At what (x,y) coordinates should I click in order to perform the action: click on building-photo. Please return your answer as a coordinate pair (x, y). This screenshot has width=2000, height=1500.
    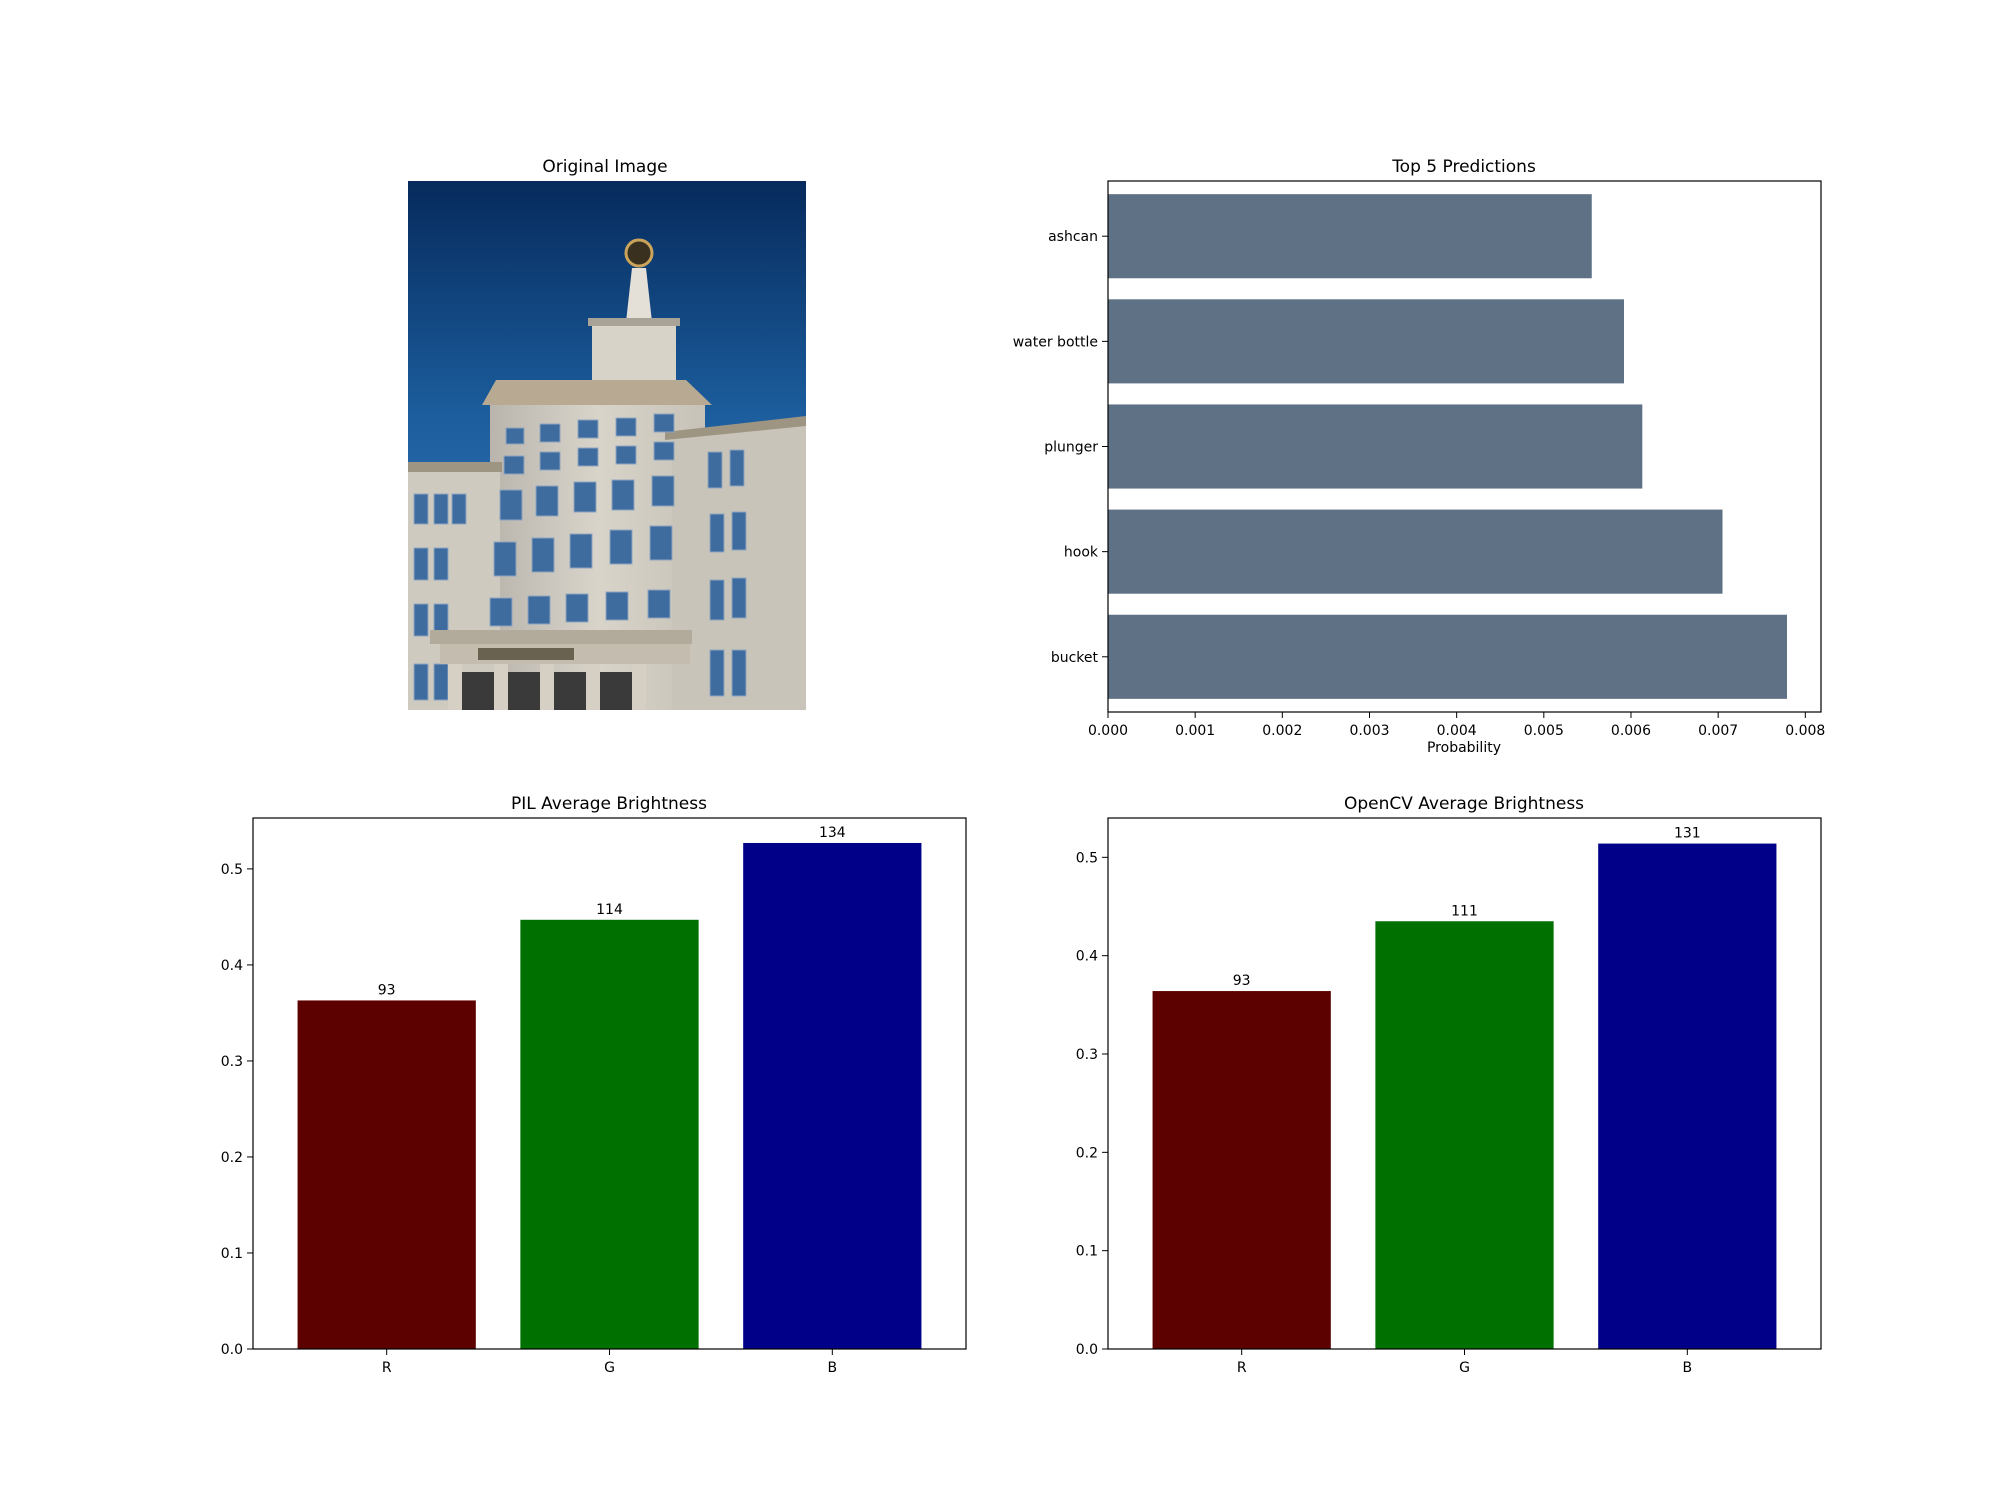
    Looking at the image, I should click on (607, 445).